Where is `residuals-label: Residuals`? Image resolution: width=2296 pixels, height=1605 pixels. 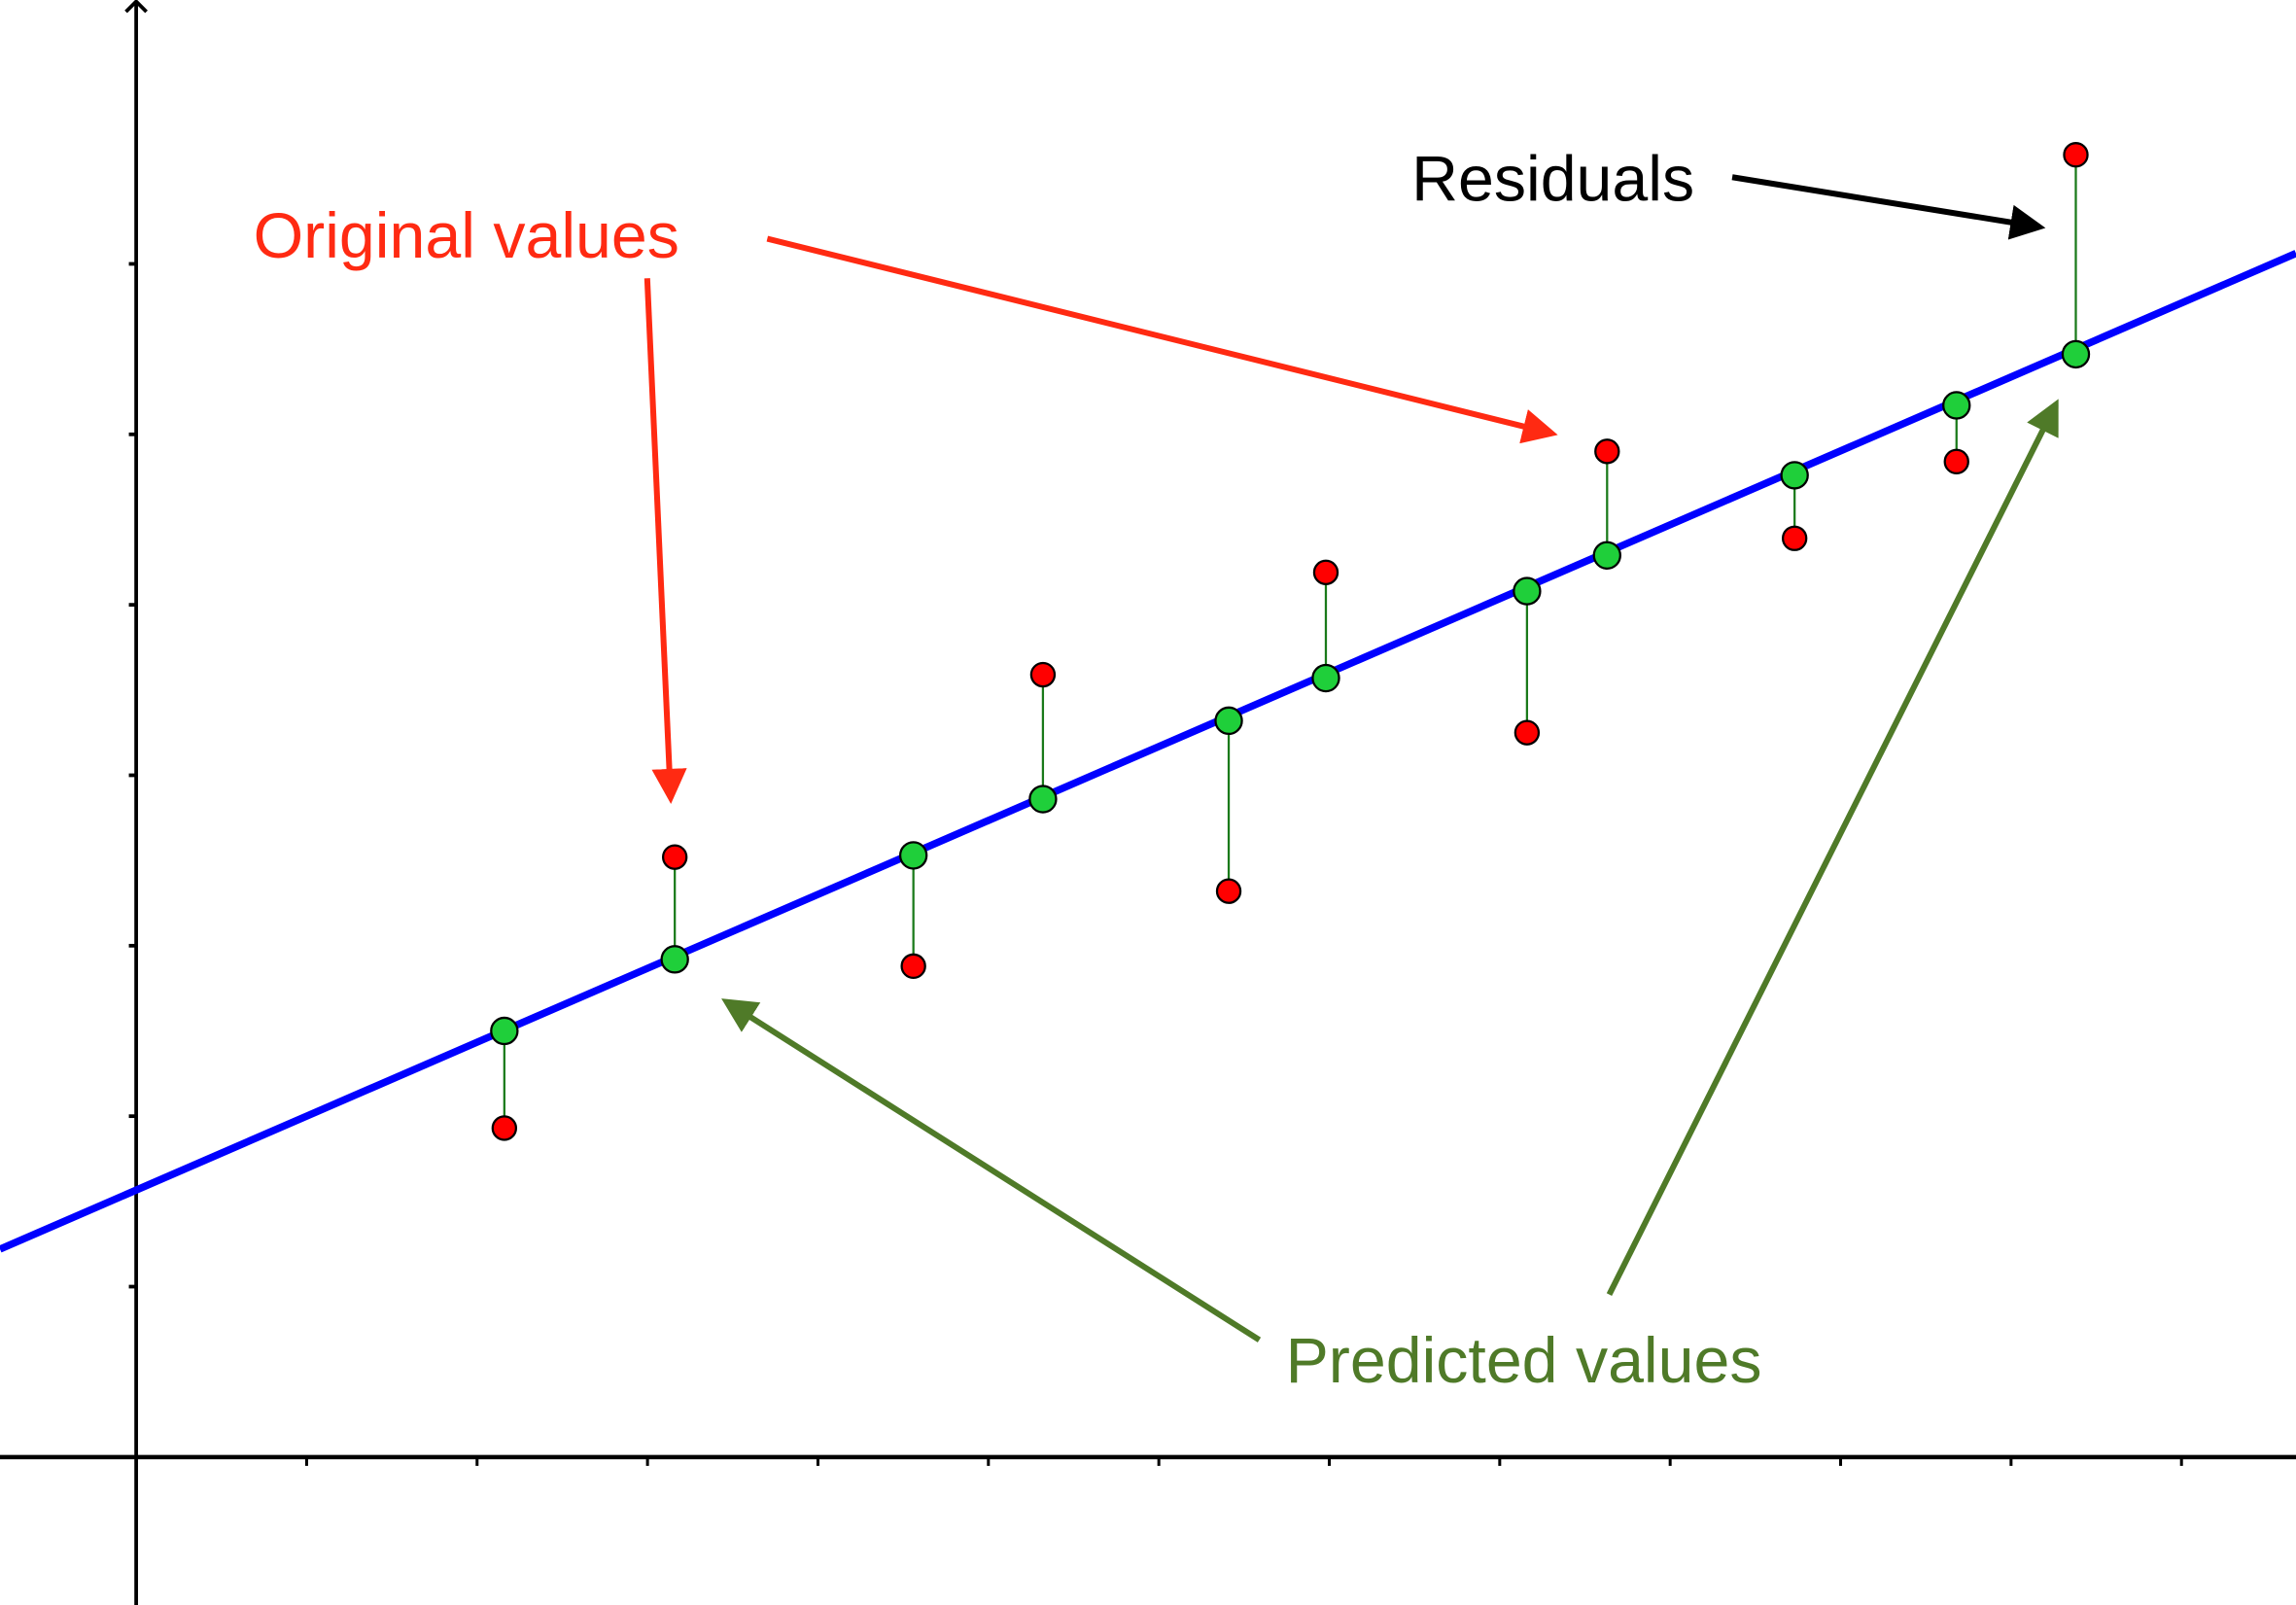
residuals-label: Residuals is located at coordinates (1552, 179).